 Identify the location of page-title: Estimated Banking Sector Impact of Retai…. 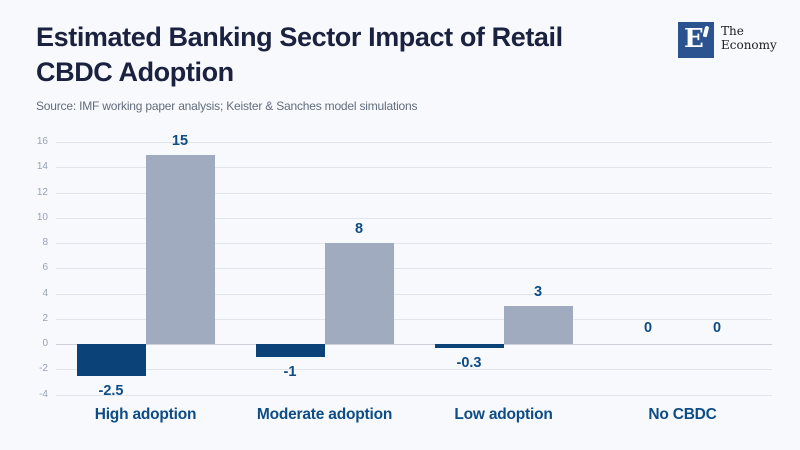
(299, 55).